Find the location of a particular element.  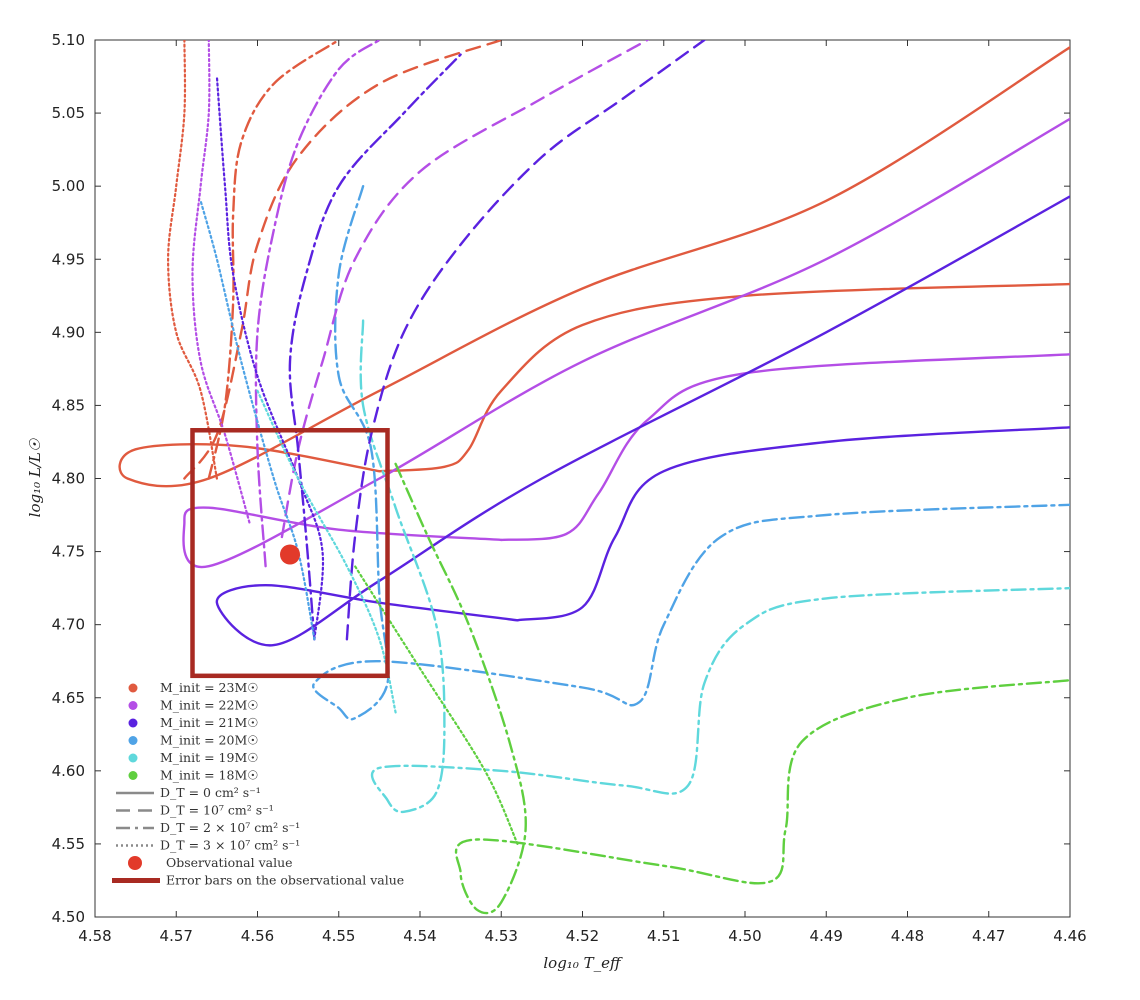

x-axis-title: log₁₀ T_eff is located at coordinates (583, 963).